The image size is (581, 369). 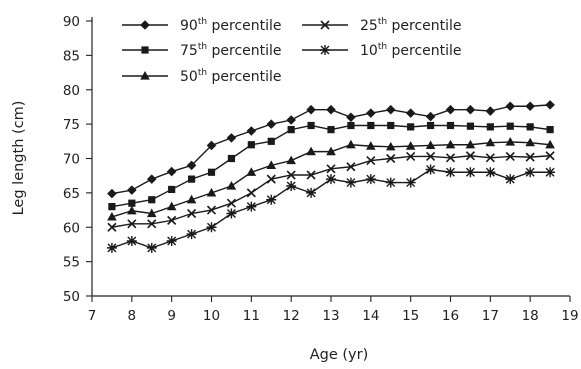 What do you see at coordinates (450, 316) in the screenshot?
I see `x-tick-label: 16` at bounding box center [450, 316].